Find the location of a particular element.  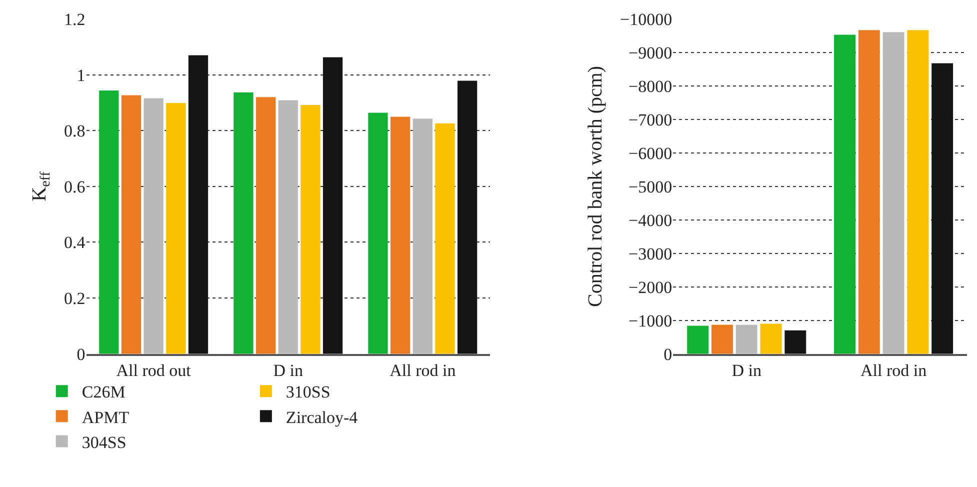

legend-label: Zircaloy-4 is located at coordinates (322, 417).